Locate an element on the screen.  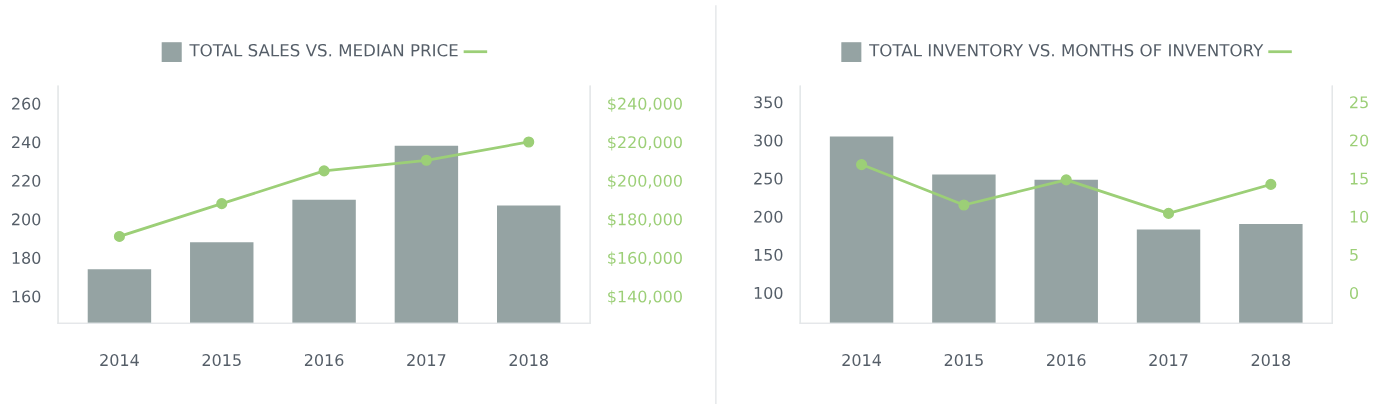
y2-tick-label: 25 is located at coordinates (1359, 102).